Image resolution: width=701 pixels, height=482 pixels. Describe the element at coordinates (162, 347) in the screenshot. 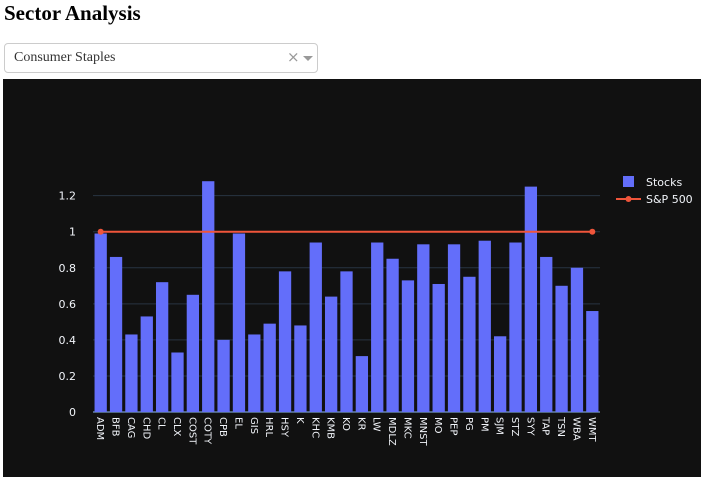

I see `bar-cl` at that location.